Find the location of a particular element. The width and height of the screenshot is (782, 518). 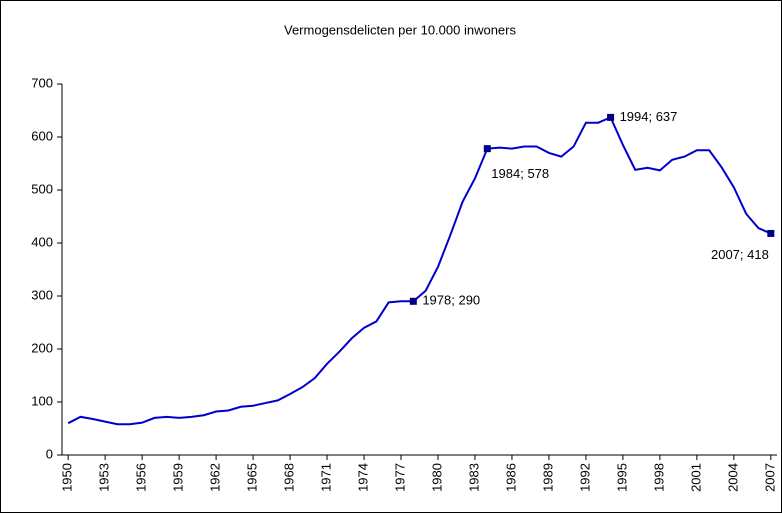

x-tick-label: 1962 is located at coordinates (215, 477).